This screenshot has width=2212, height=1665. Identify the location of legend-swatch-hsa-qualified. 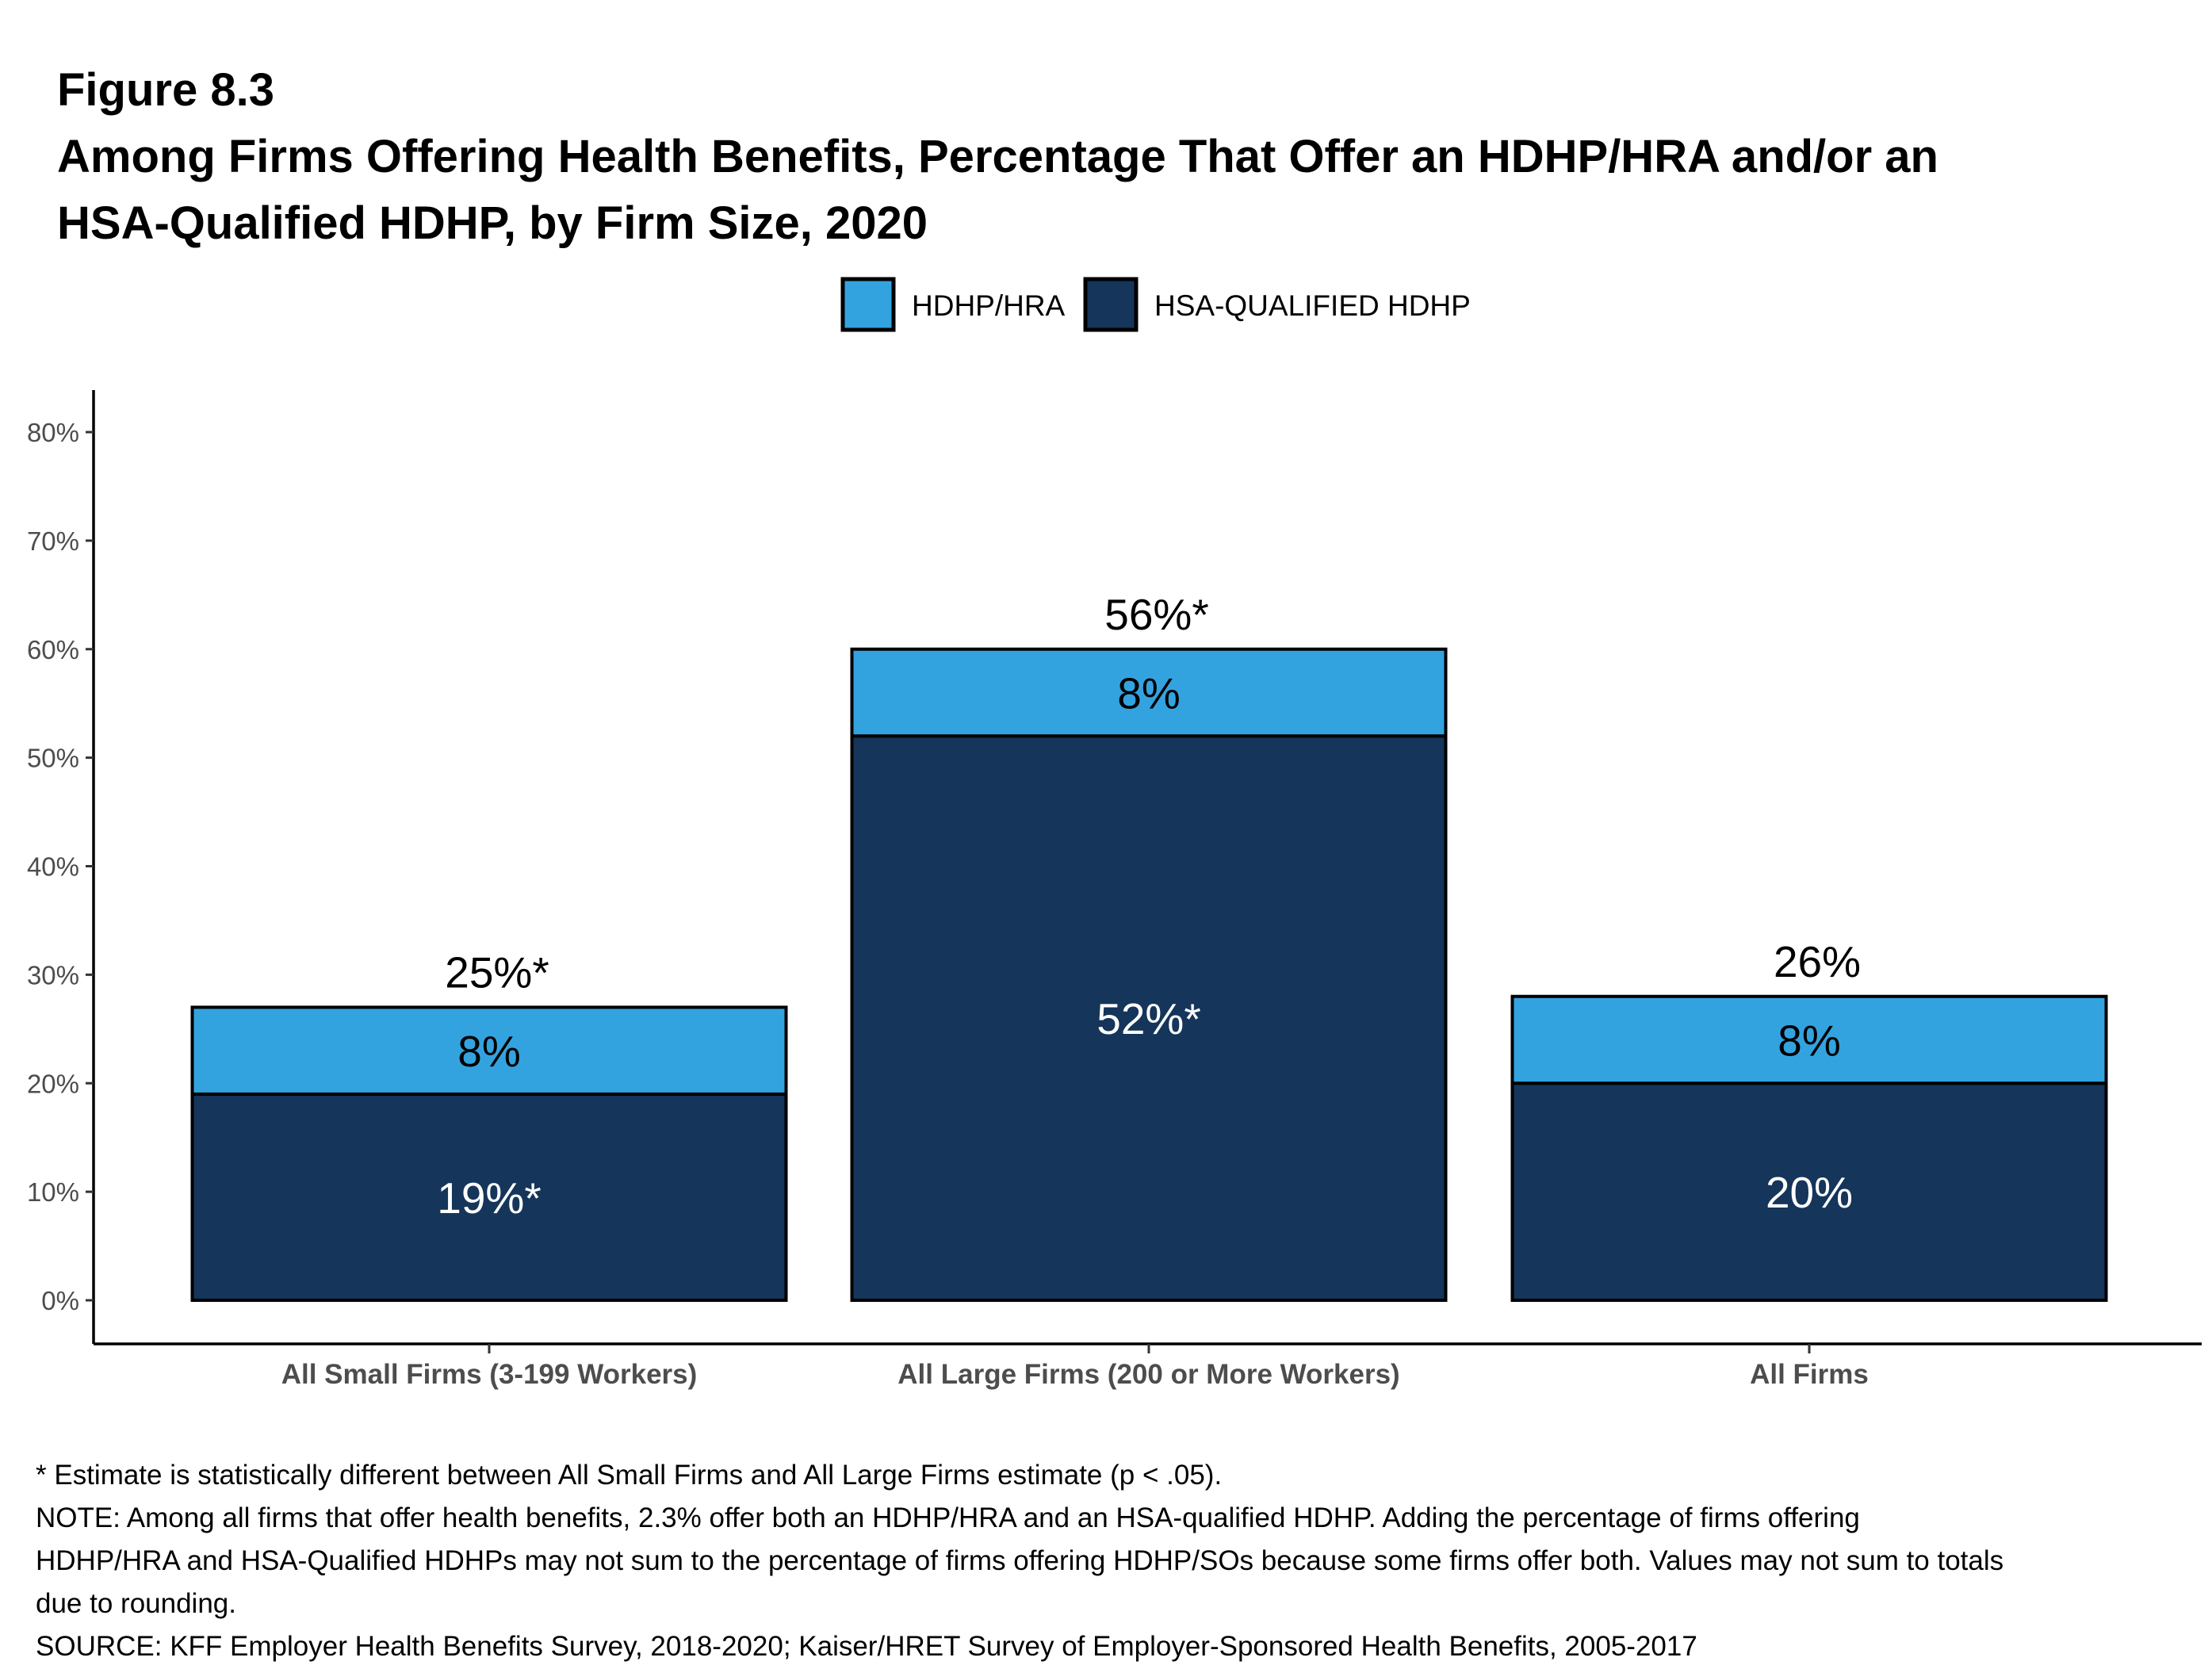
(1111, 304).